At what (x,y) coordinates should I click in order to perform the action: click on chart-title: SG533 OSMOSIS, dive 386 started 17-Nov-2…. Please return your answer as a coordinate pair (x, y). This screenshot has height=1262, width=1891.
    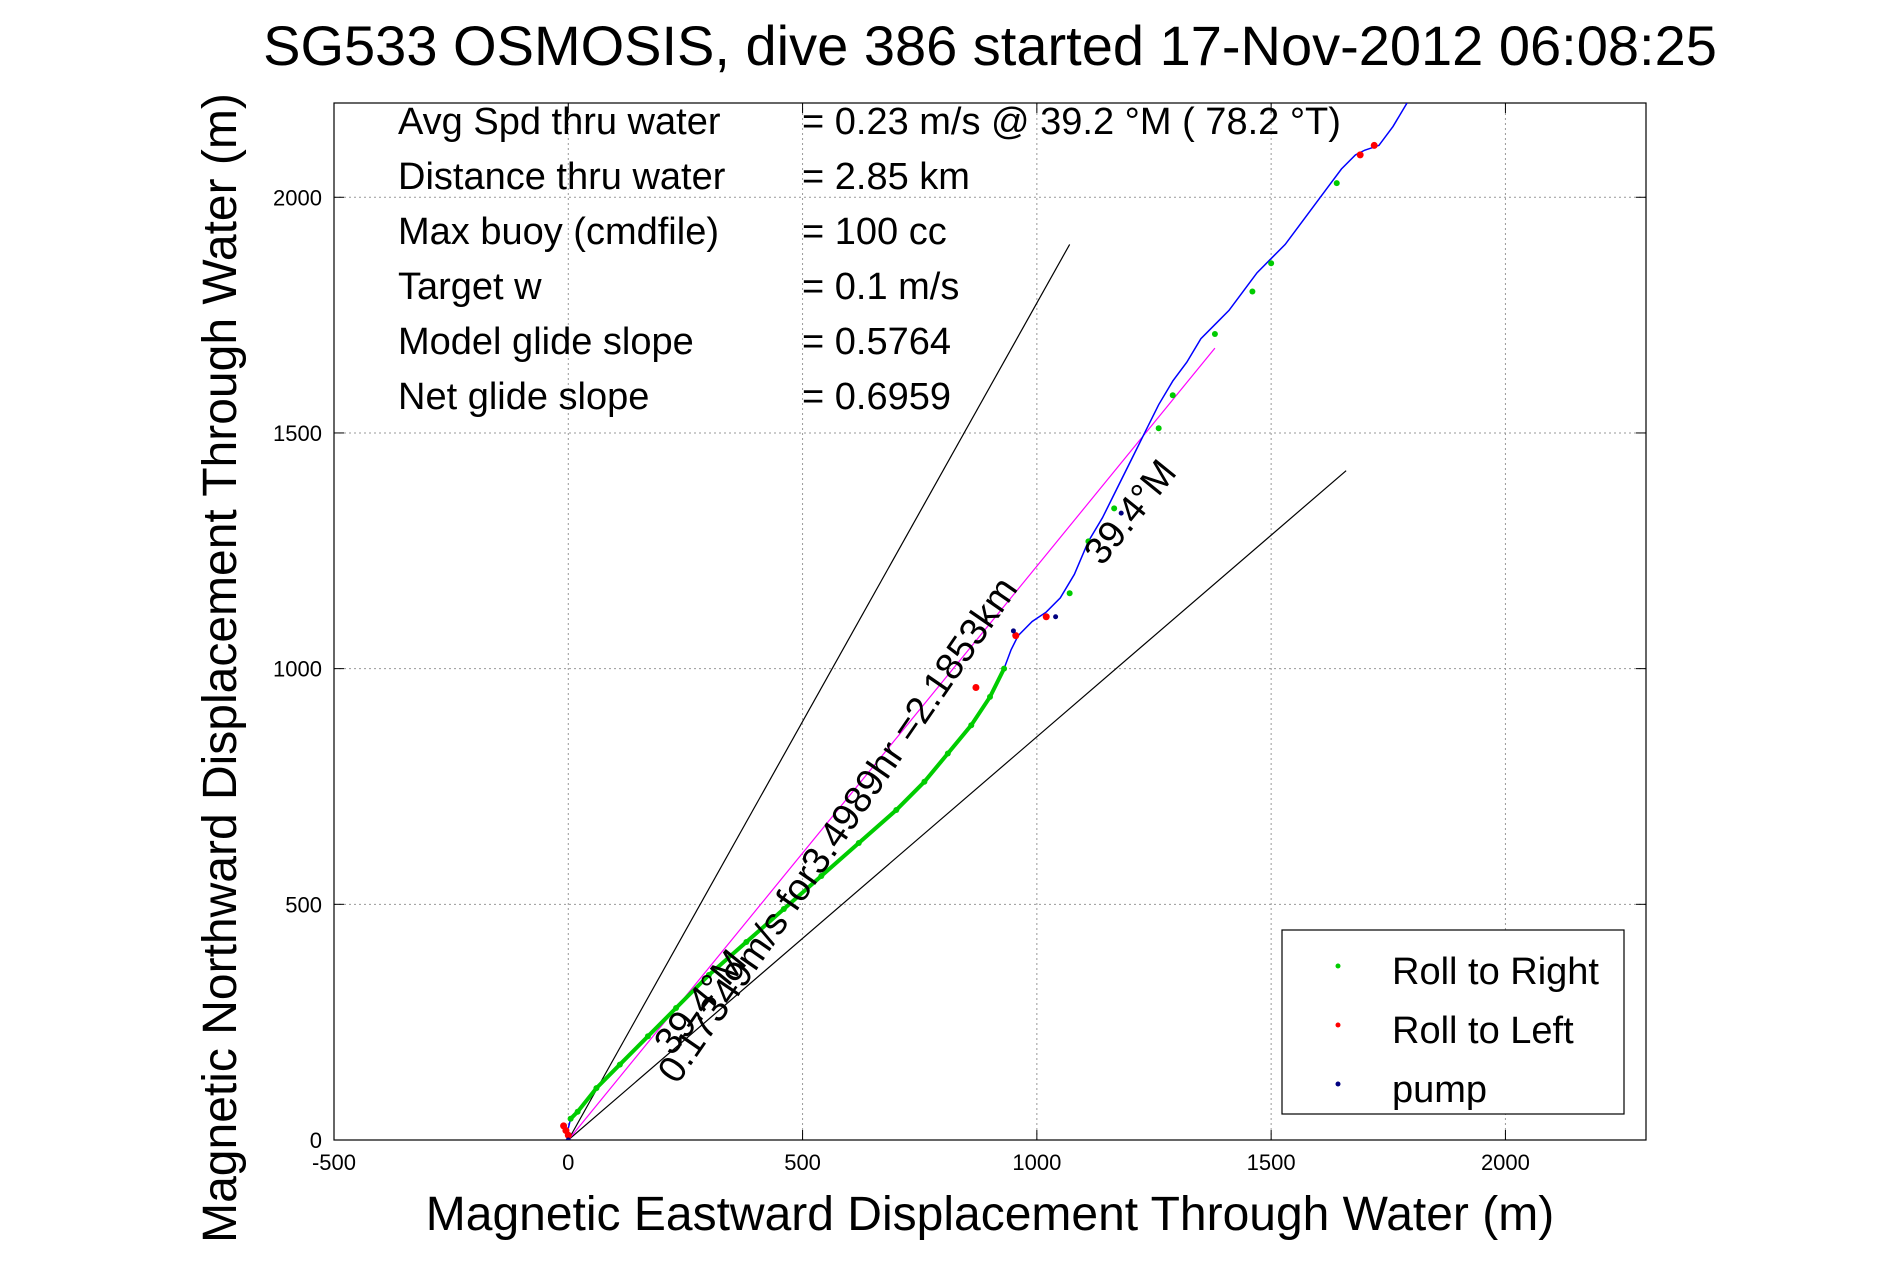
    Looking at the image, I should click on (990, 45).